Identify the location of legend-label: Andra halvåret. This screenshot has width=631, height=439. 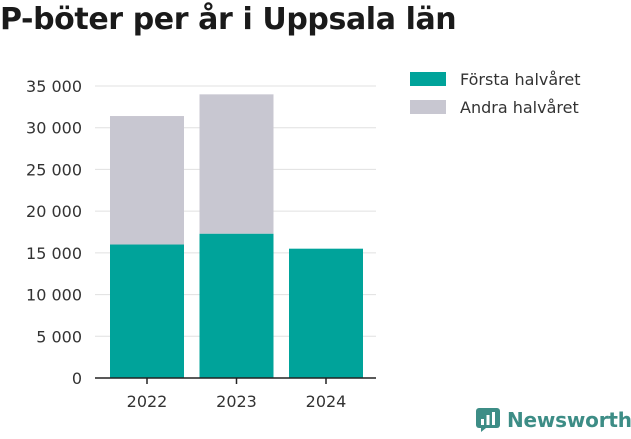
(519, 107).